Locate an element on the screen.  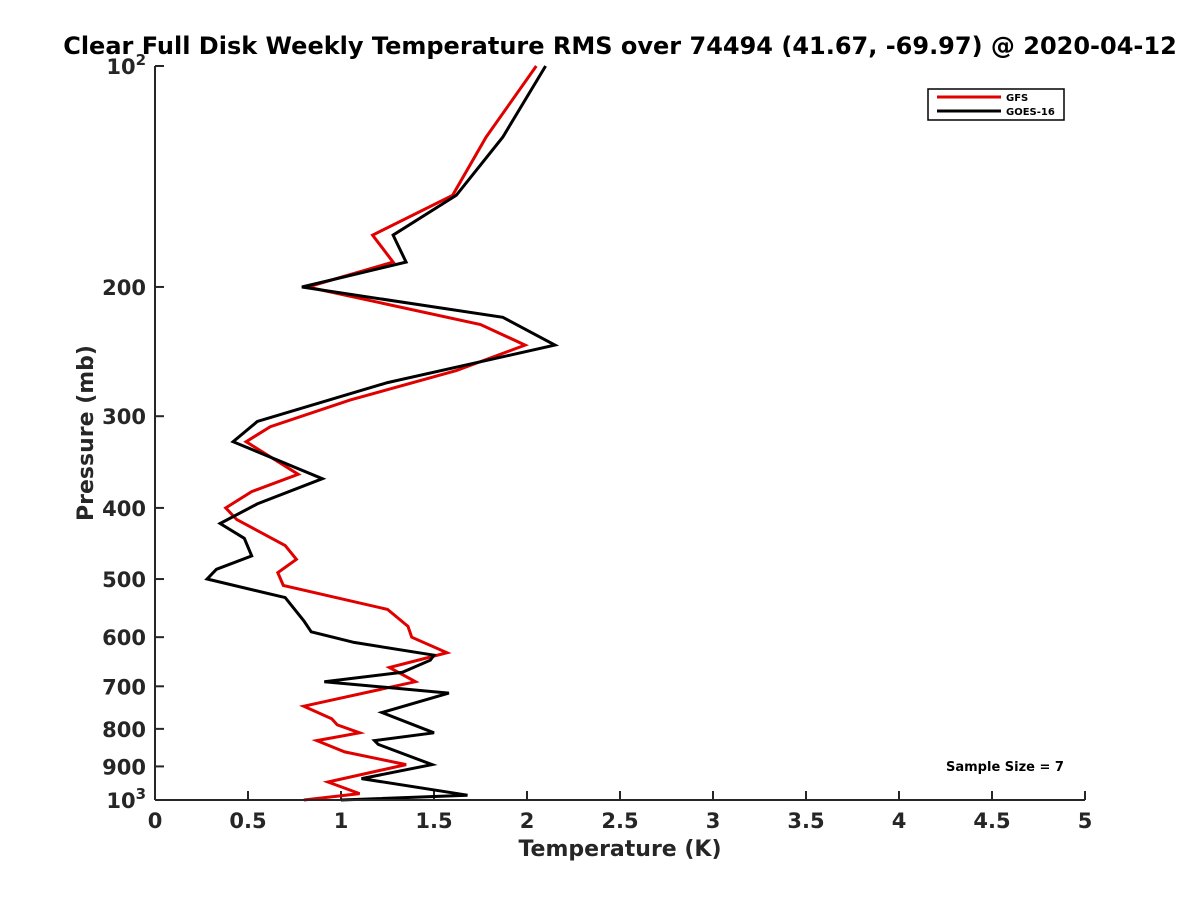
sample-size-annotation: Sample Size = 7 is located at coordinates (1005, 767).